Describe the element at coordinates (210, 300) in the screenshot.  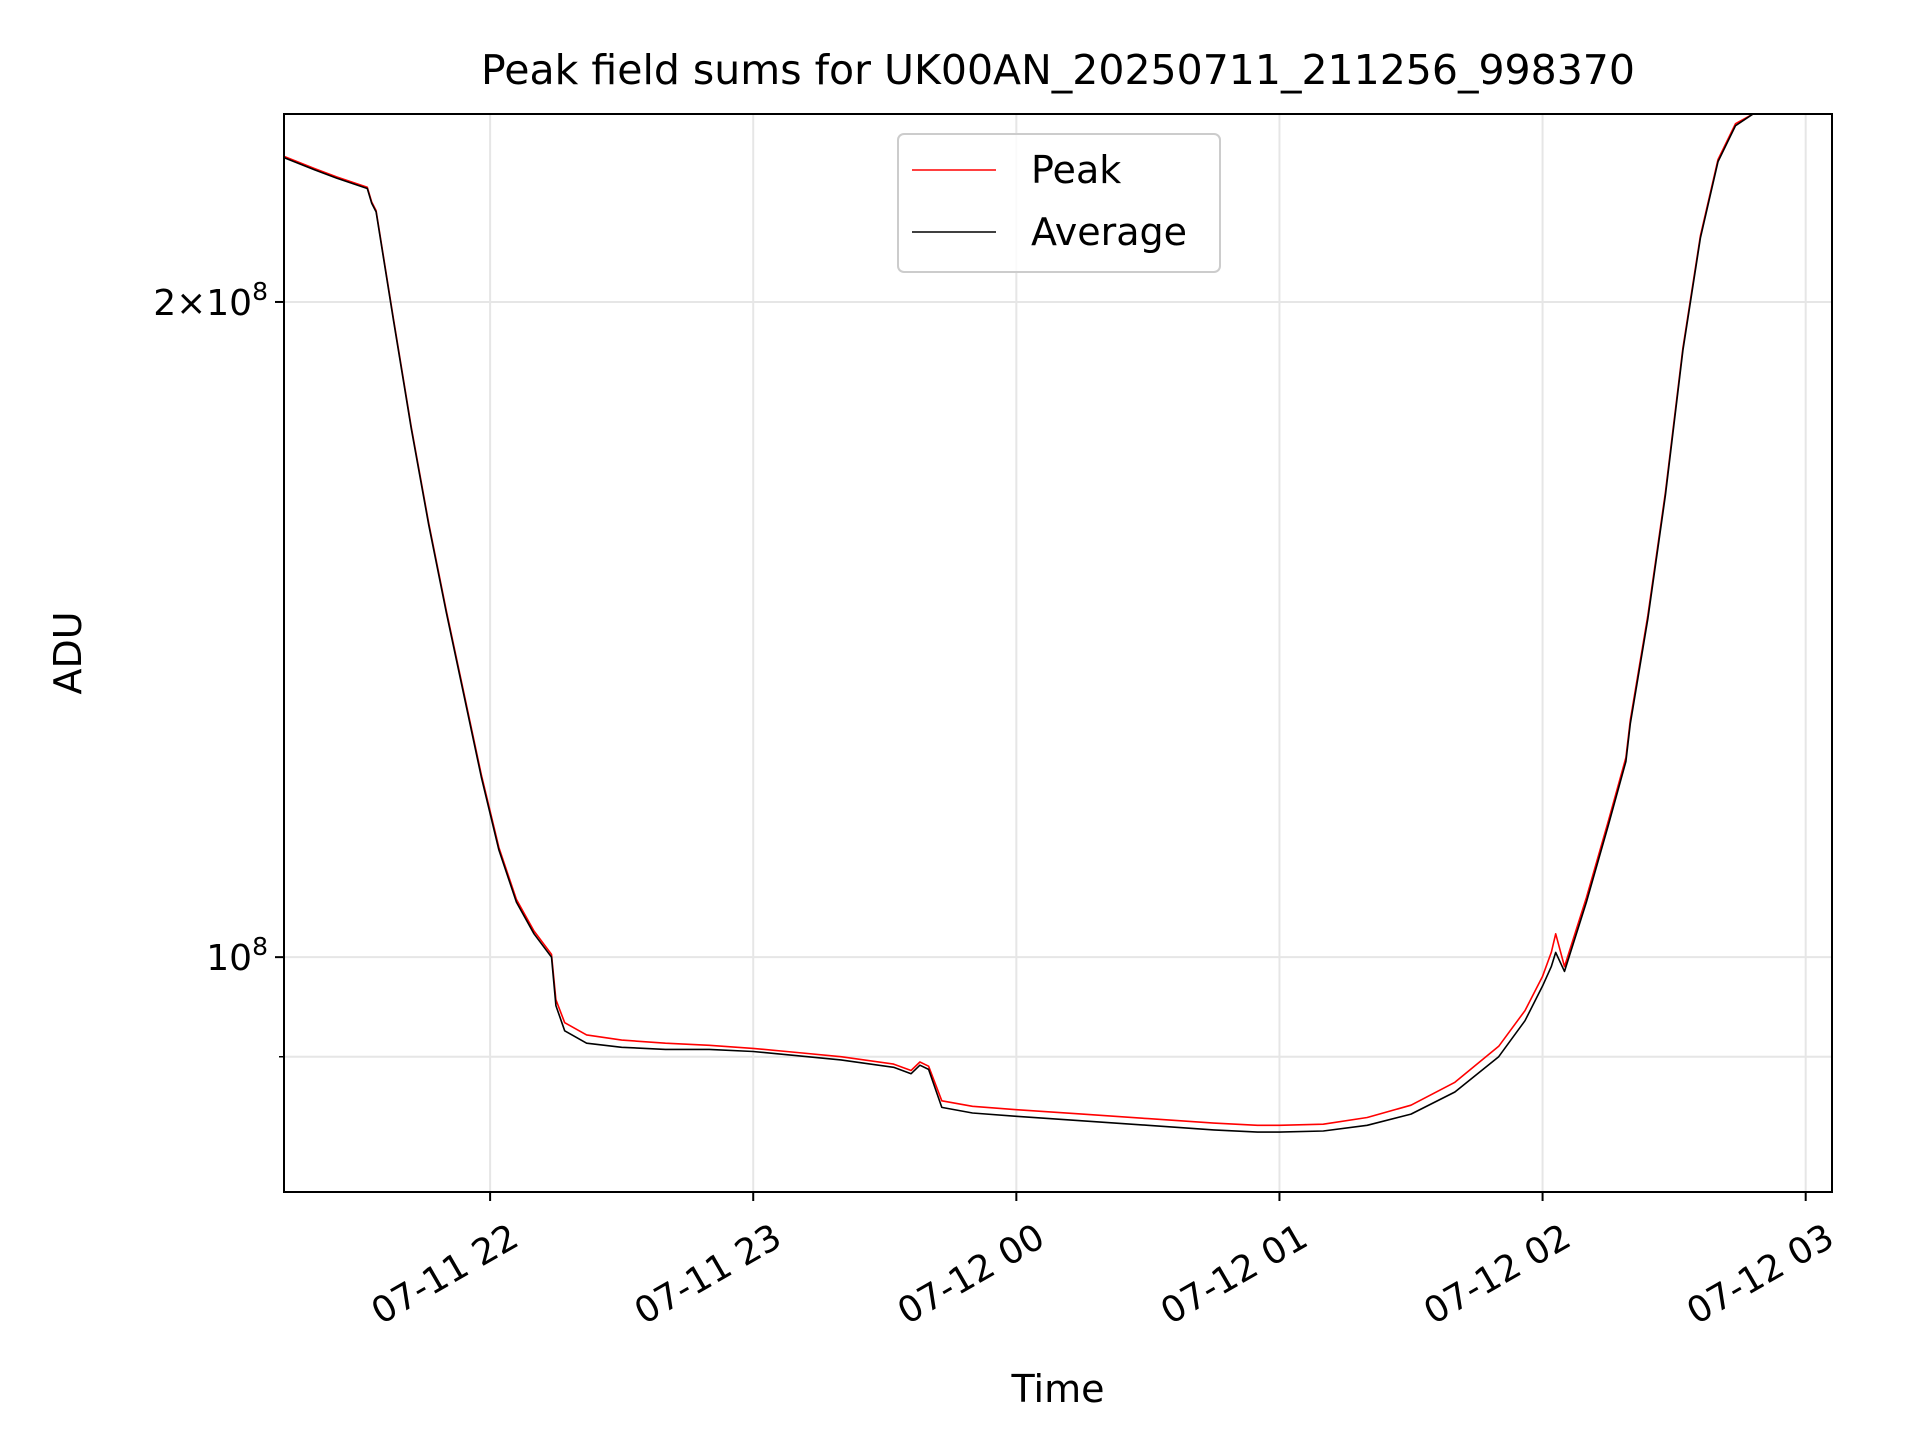
I see `y-tick-label: 2×108` at that location.